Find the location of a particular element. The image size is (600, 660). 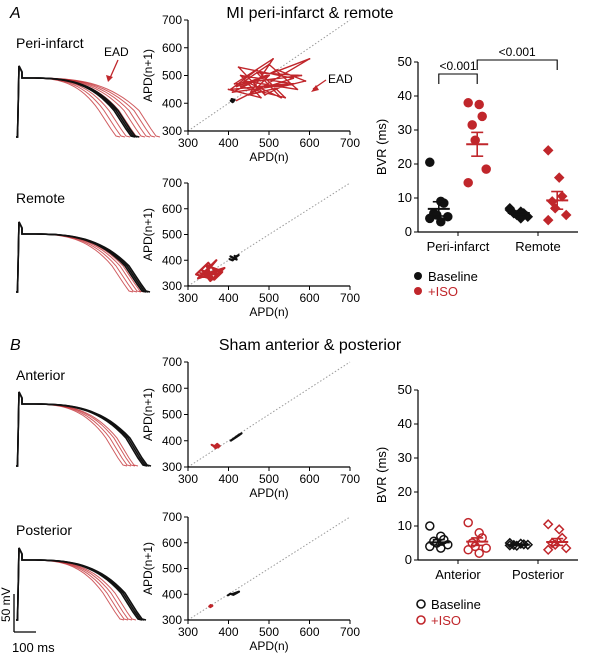

trace-label-peri-infarct: Peri-infarct is located at coordinates (50, 43).